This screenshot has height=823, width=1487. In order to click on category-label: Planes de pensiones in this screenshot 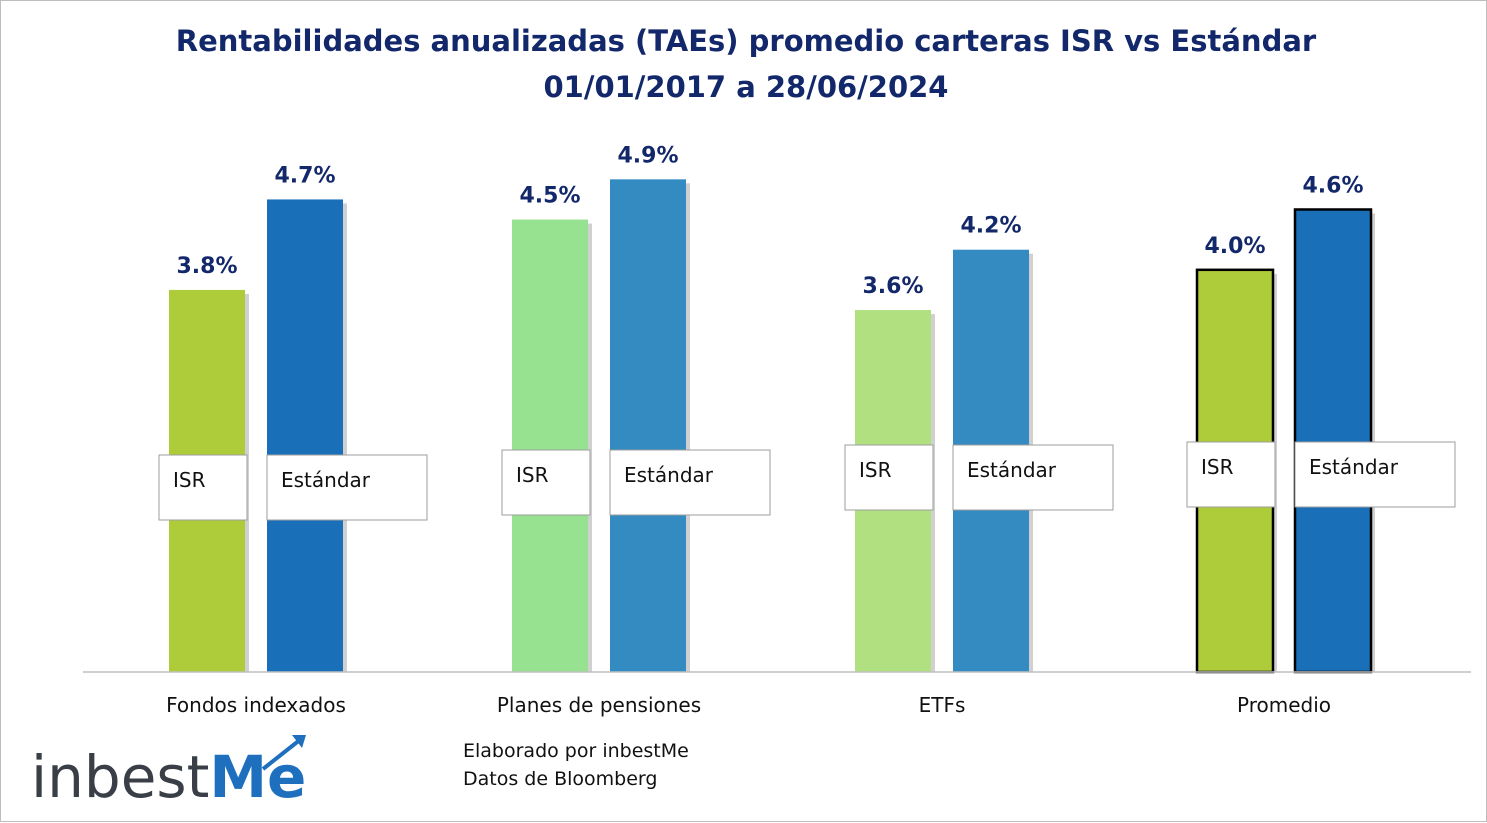, I will do `click(599, 705)`.